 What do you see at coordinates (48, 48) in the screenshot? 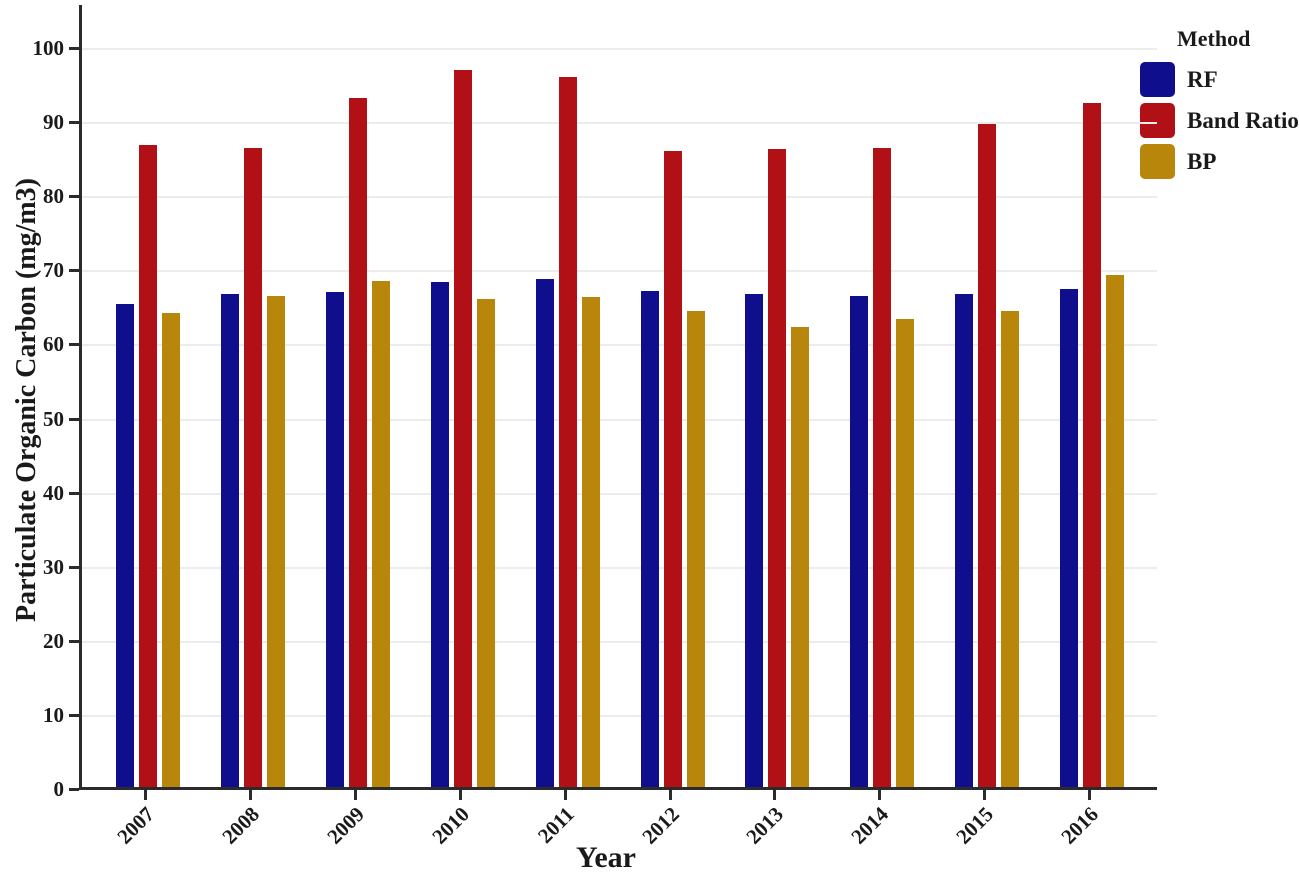
I see `y-tick-label-100: 100` at bounding box center [48, 48].